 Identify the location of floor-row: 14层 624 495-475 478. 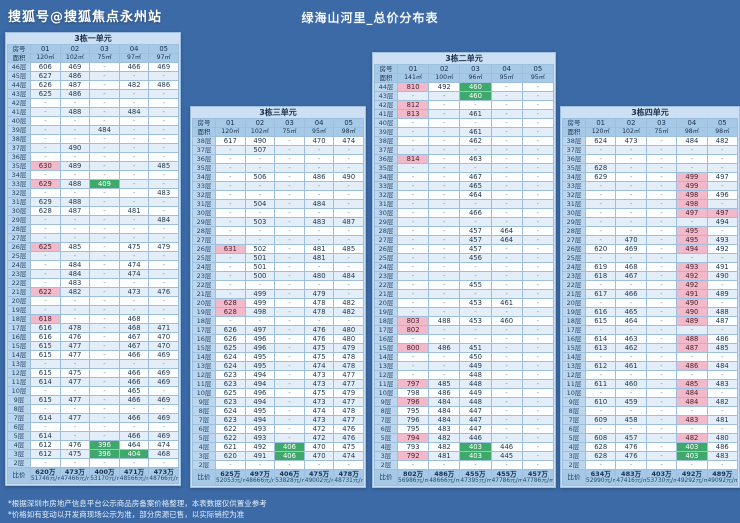
(278, 357).